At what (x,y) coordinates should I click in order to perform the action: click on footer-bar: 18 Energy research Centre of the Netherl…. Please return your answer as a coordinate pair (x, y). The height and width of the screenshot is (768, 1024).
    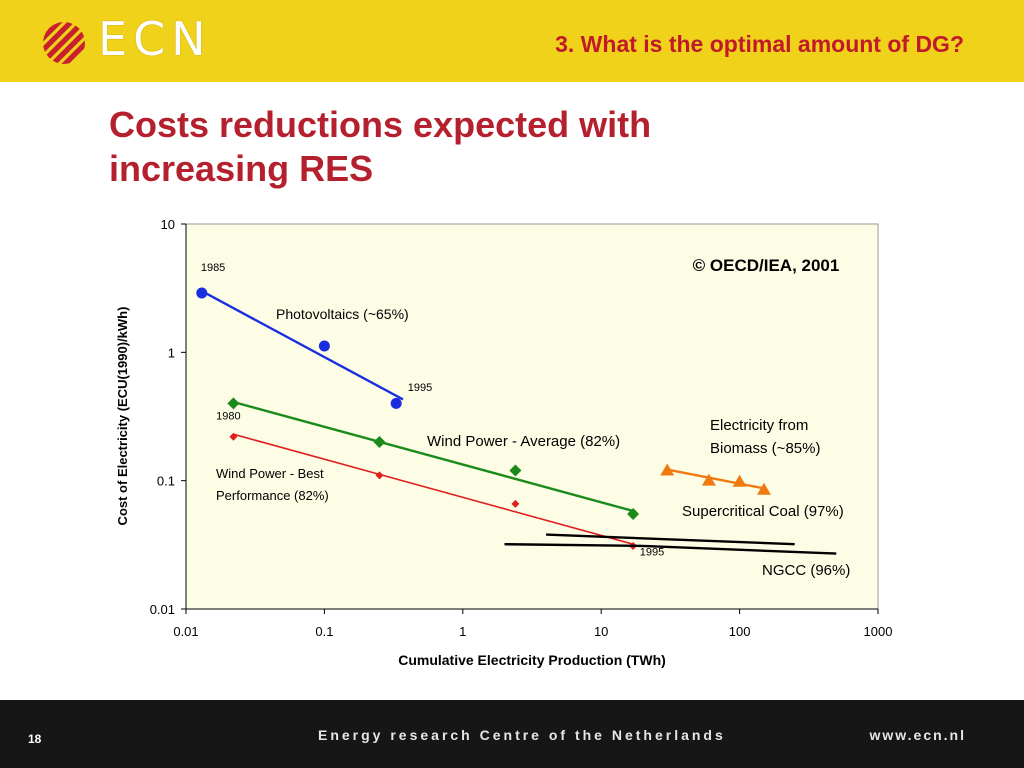
    Looking at the image, I should click on (512, 734).